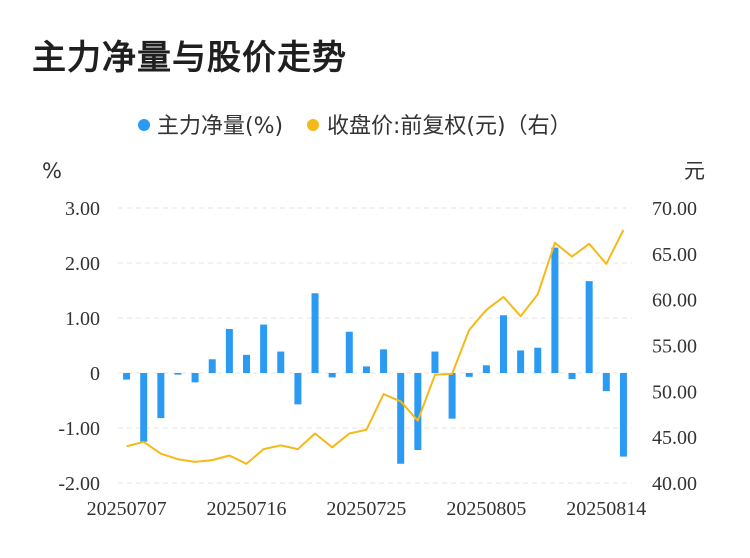 This screenshot has height=558, width=750. What do you see at coordinates (674, 438) in the screenshot?
I see `right-tick-label: 45.00` at bounding box center [674, 438].